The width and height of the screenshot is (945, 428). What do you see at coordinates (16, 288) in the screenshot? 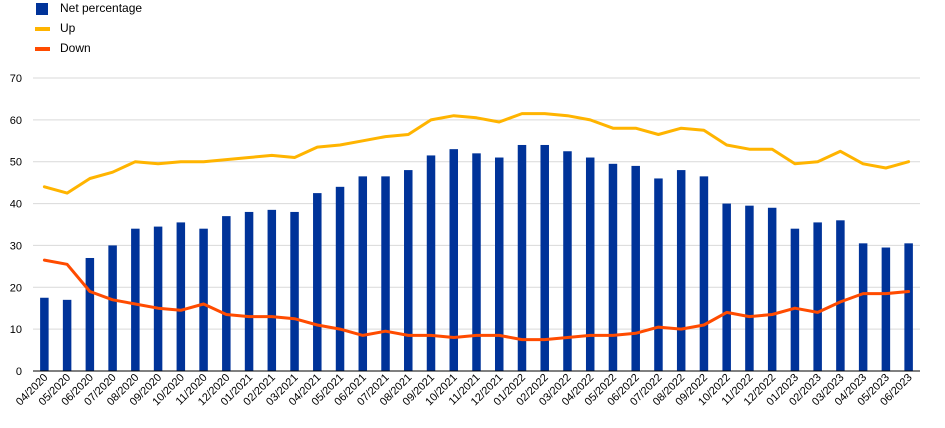
I see `y-tick-label: 20` at bounding box center [16, 288].